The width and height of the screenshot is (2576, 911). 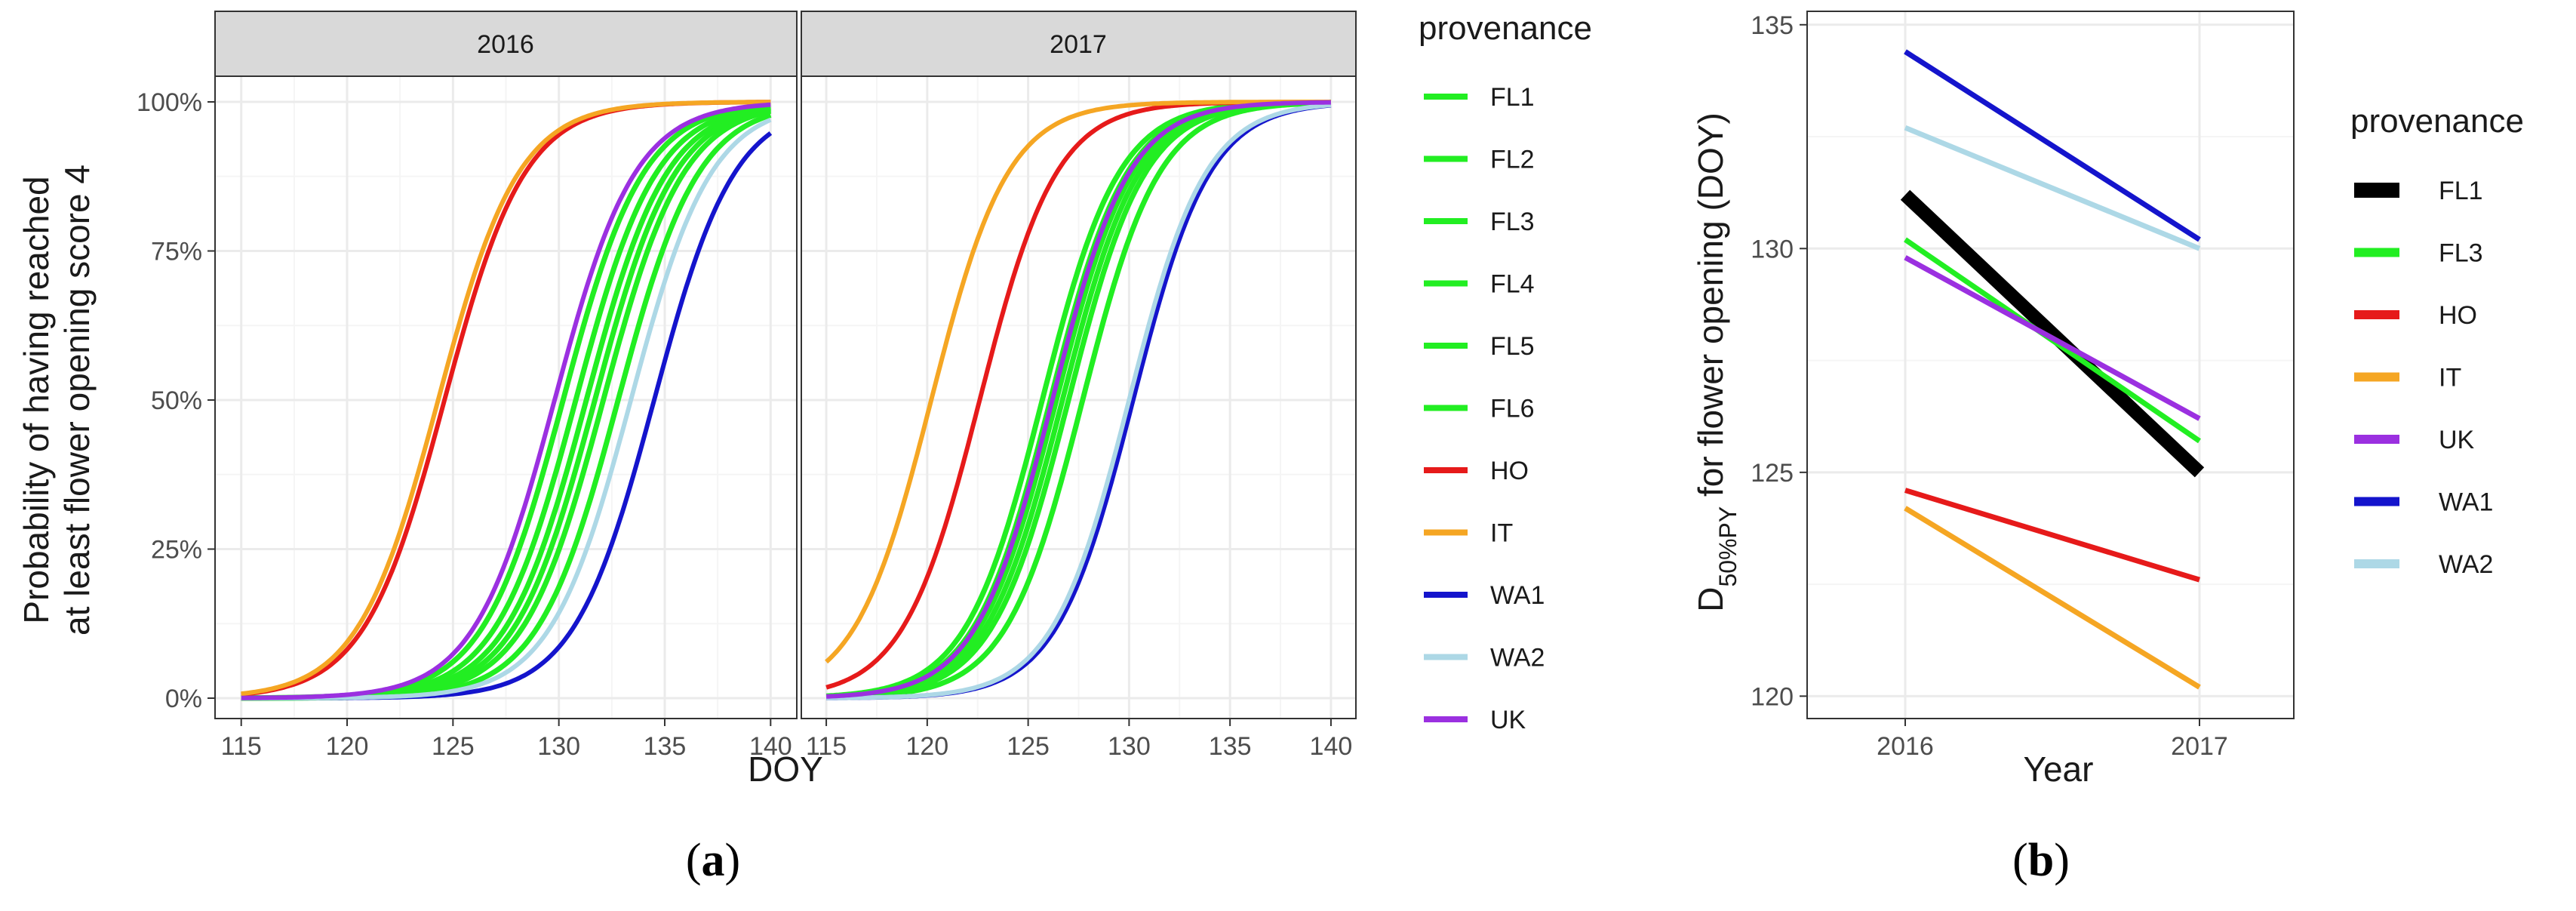 I want to click on series-line-fl1, so click(x=2052, y=333).